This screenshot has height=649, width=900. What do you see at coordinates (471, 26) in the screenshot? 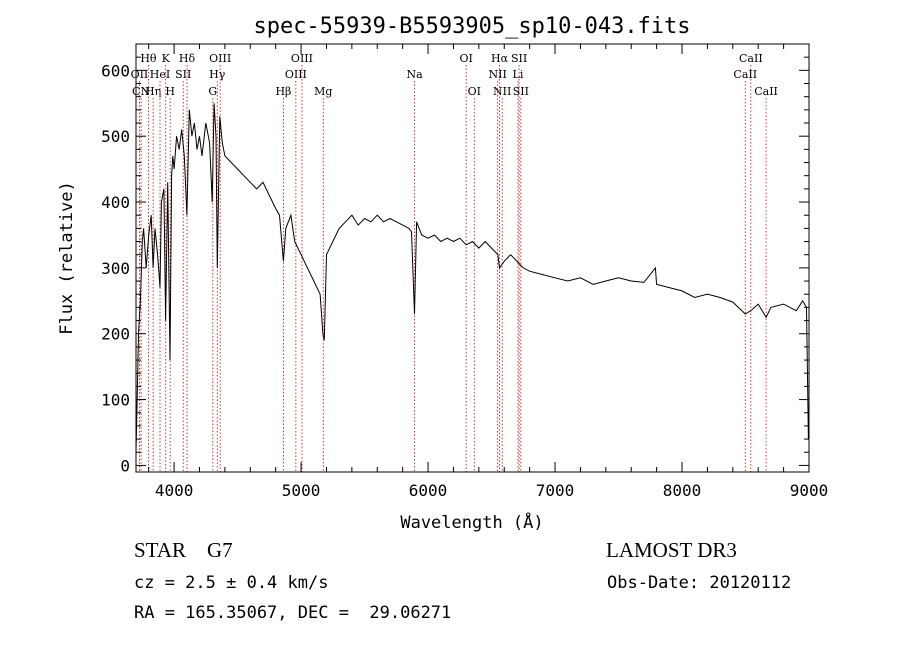
I see `chart-title: spec-55939-B5593905_sp10-043.fits` at bounding box center [471, 26].